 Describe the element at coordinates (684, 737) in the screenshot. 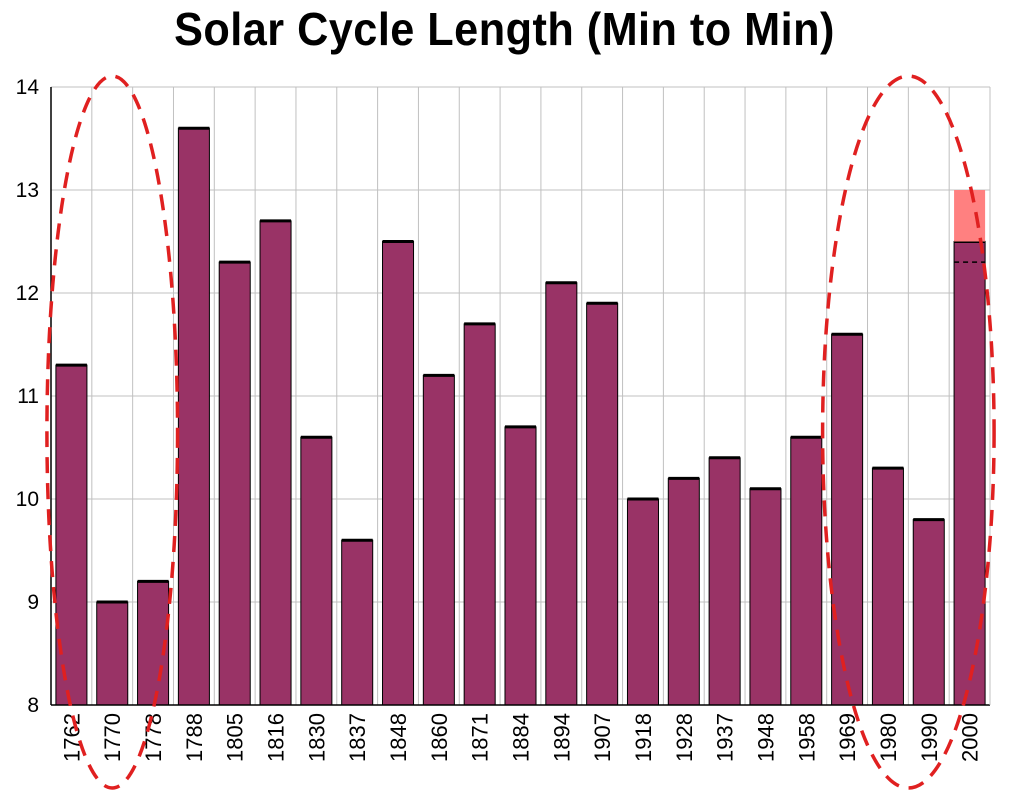

I see `x-tick-label: 1928` at that location.